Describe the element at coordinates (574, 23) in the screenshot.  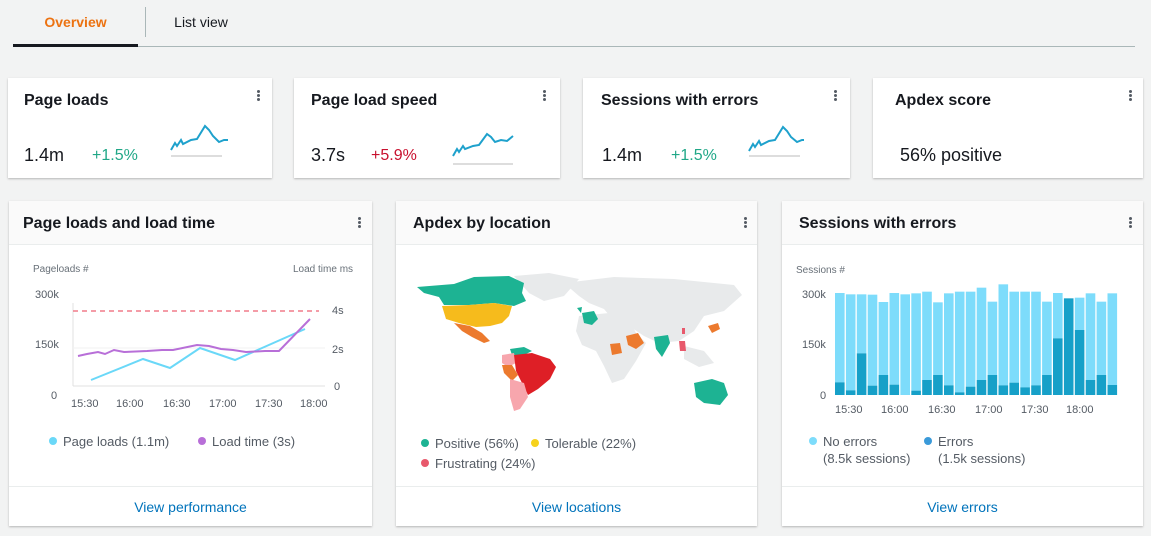
I see `tab-bar: Overview List view` at that location.